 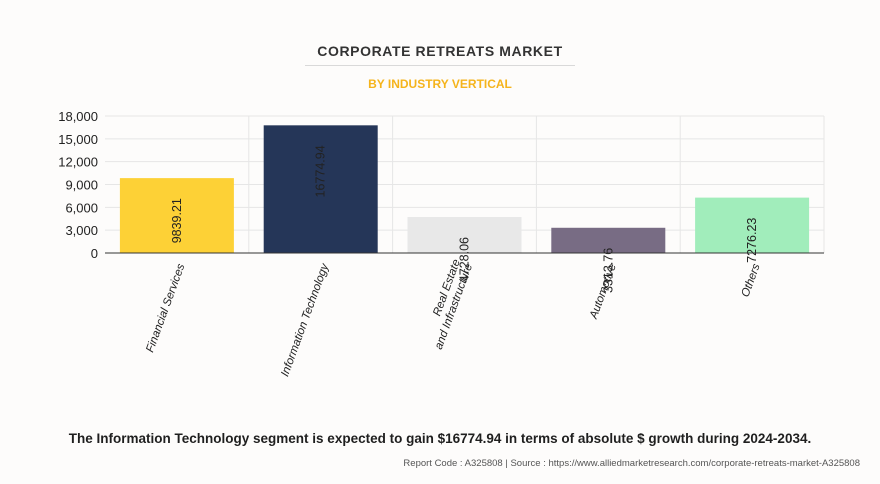 What do you see at coordinates (81, 185) in the screenshot?
I see `y-tick-label: 9,000` at bounding box center [81, 185].